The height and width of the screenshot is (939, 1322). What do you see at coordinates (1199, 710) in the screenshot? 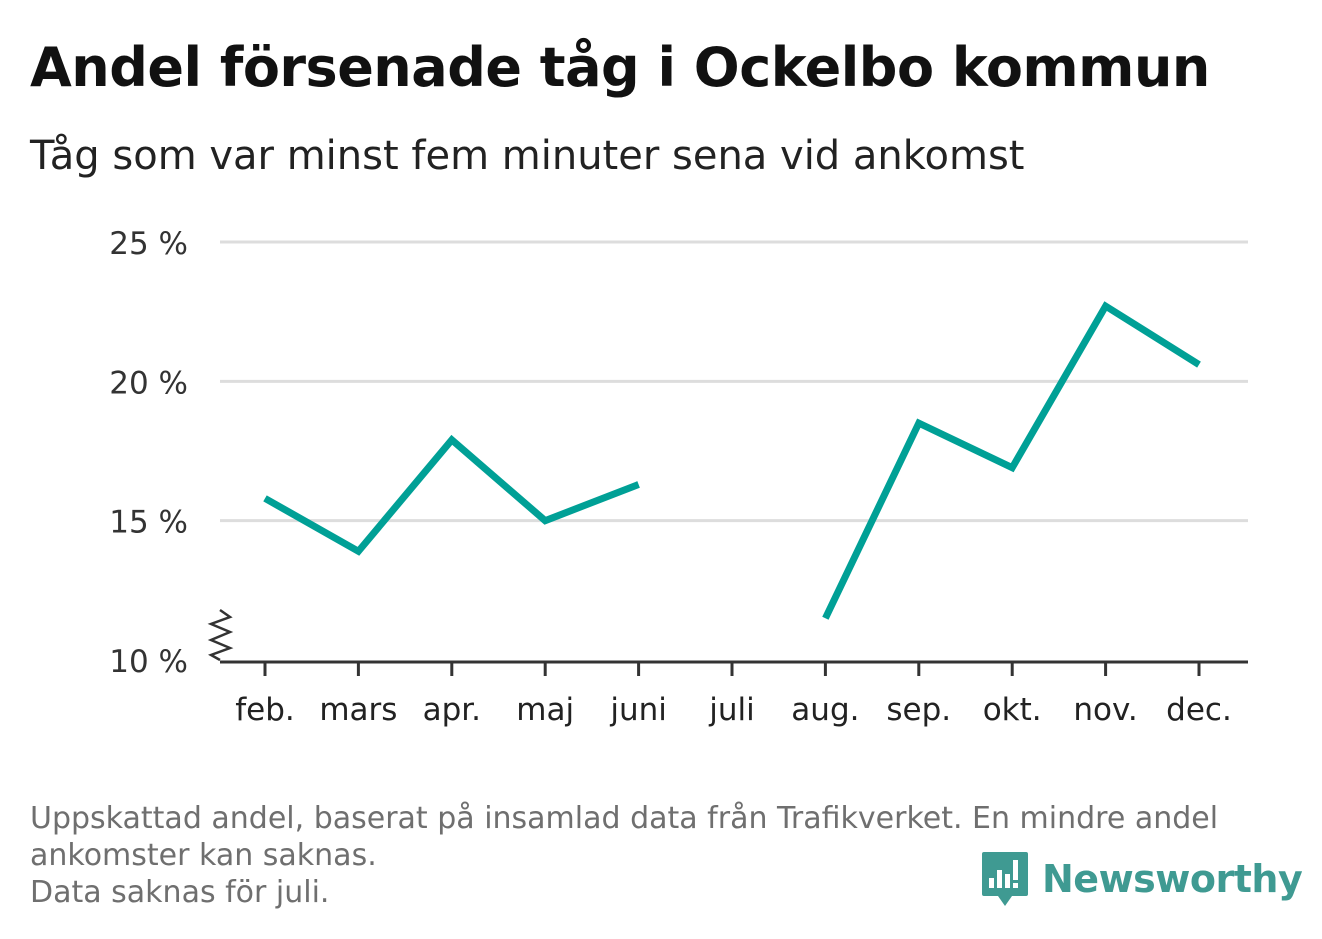
I see `x-tick-label: dec.` at bounding box center [1199, 710].